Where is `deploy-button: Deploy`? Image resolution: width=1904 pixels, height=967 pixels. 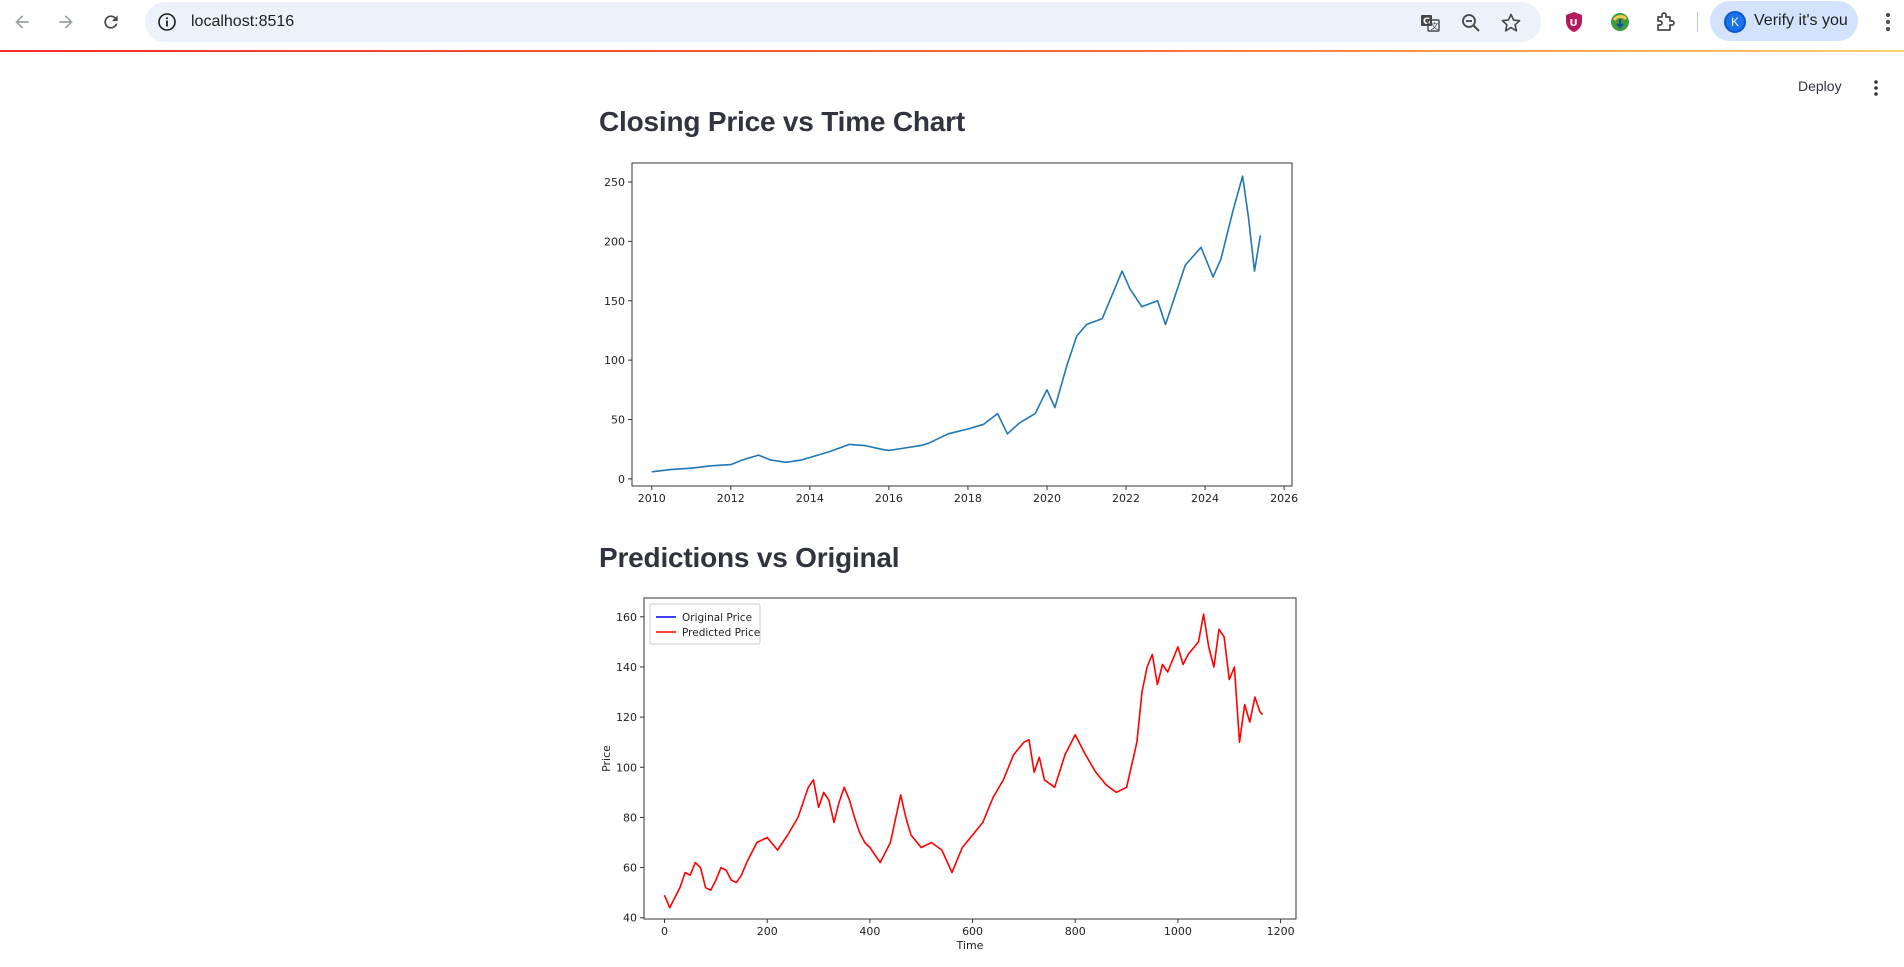
deploy-button: Deploy is located at coordinates (1820, 86).